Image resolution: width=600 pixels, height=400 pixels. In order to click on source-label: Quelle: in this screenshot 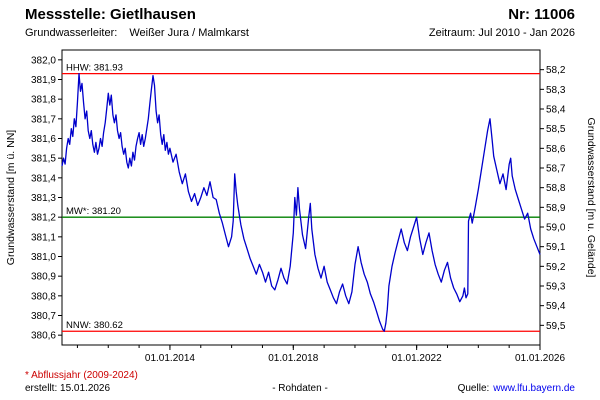, I will do `click(473, 388)`.